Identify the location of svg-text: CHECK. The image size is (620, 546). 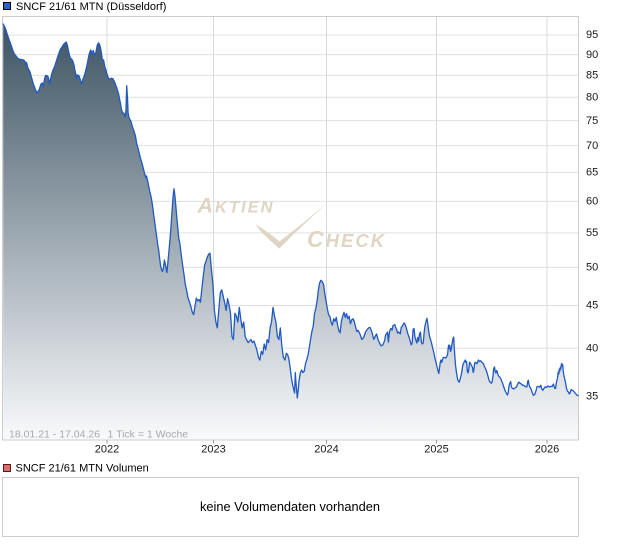
(346, 239).